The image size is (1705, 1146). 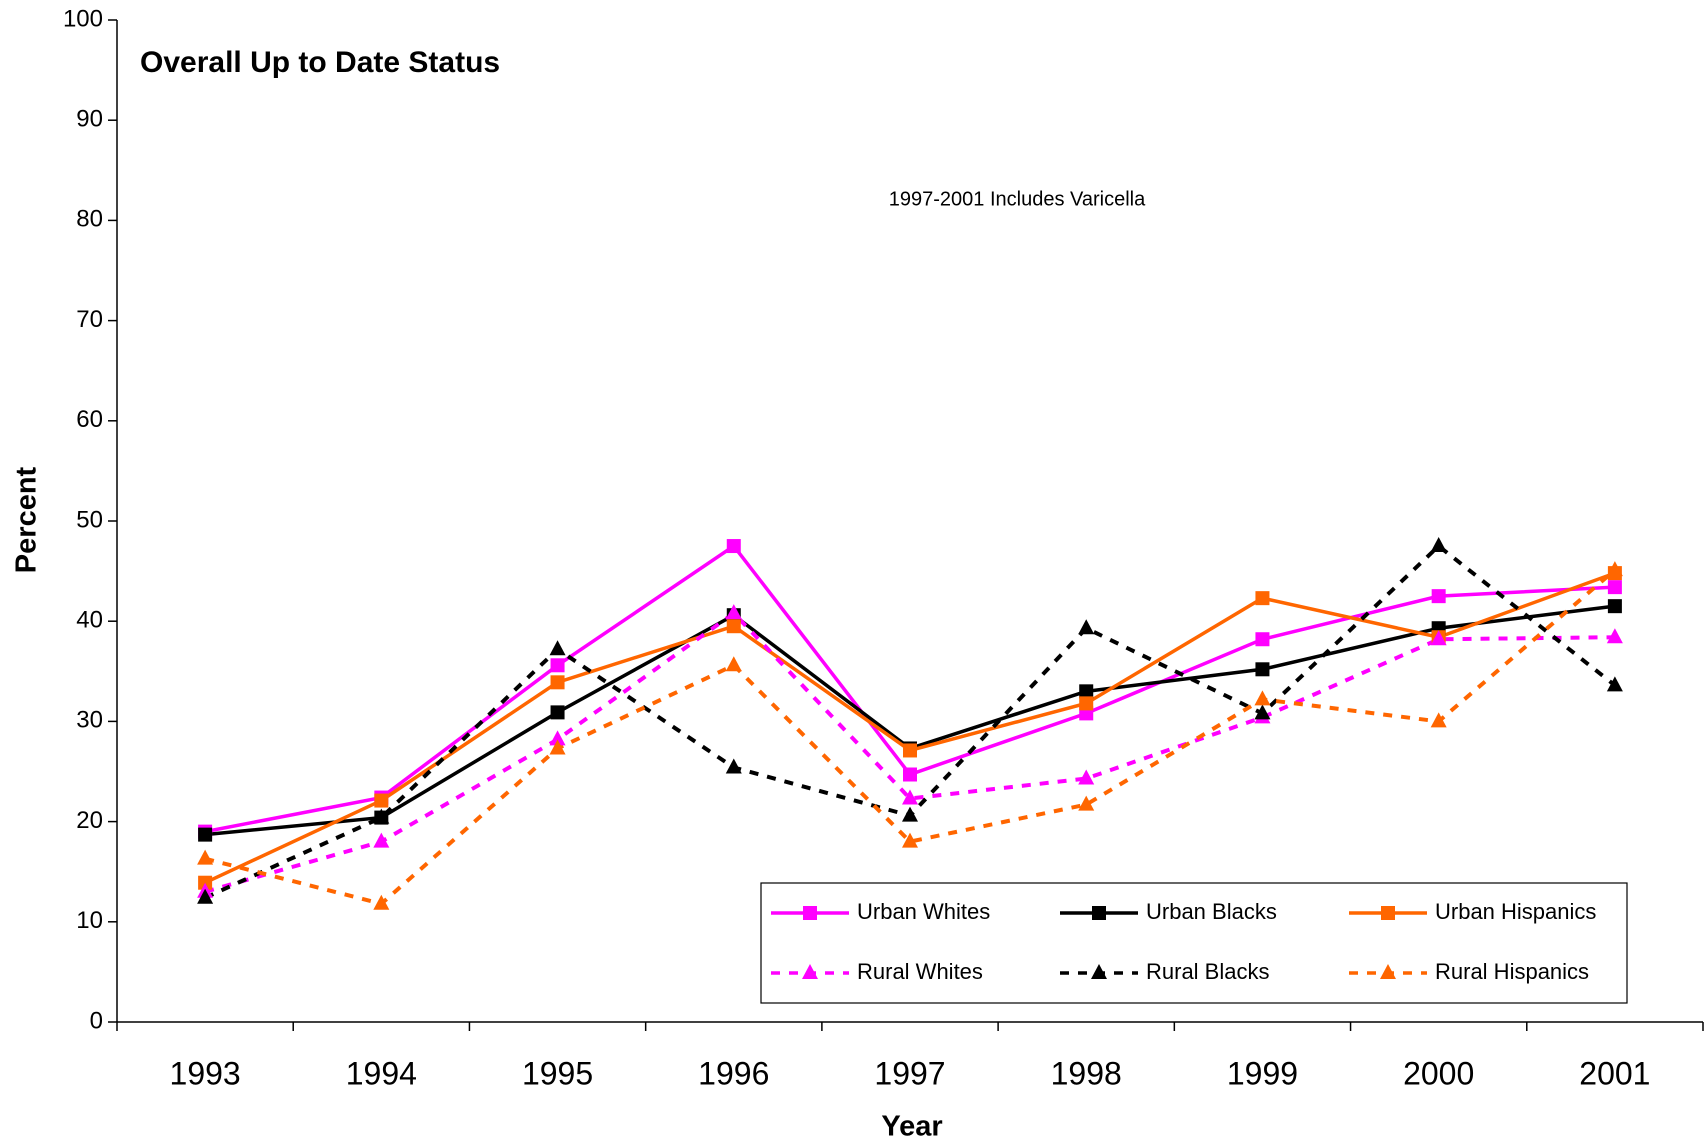 I want to click on annotation: 1997-2001 Includes Varicella, so click(x=1017, y=199).